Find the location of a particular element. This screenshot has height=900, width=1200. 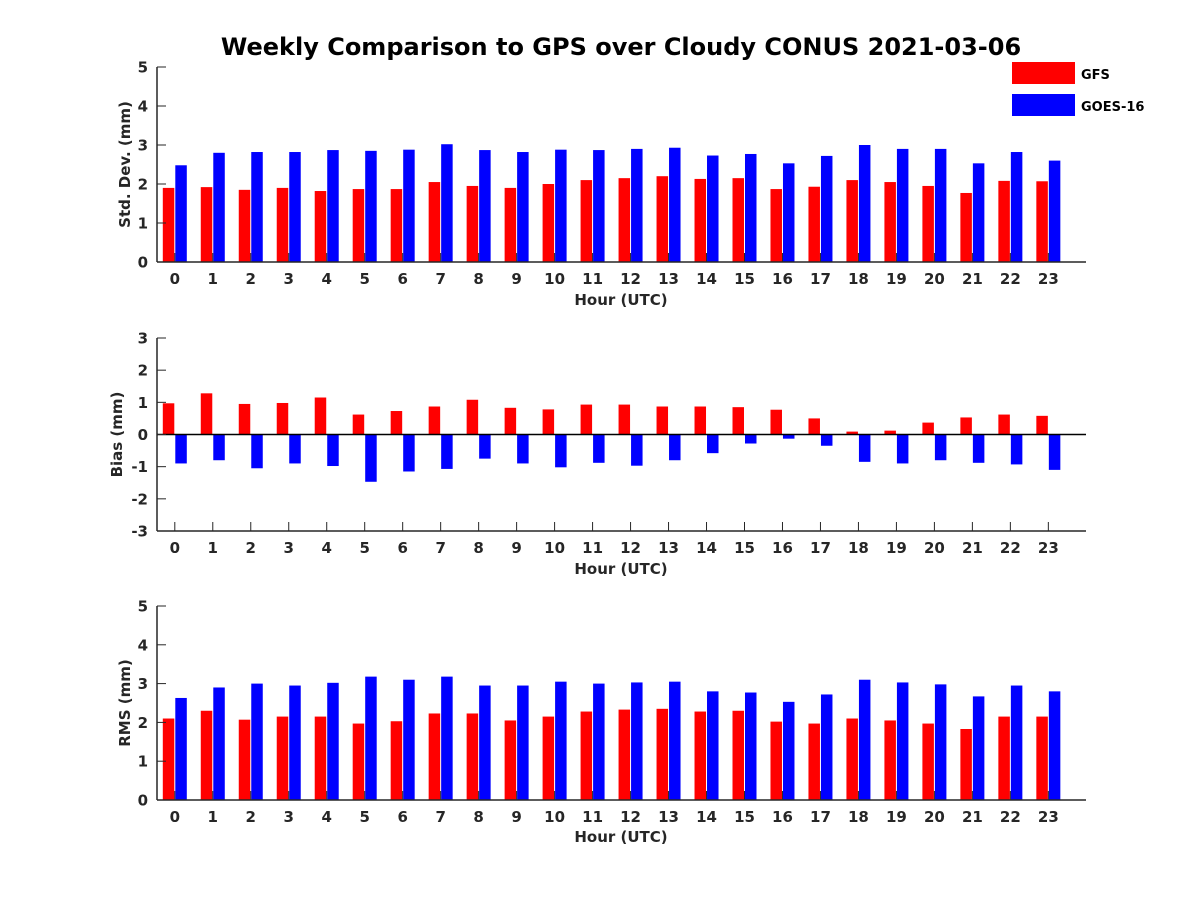

legend: GFS GOES-16 is located at coordinates (1078, 89).